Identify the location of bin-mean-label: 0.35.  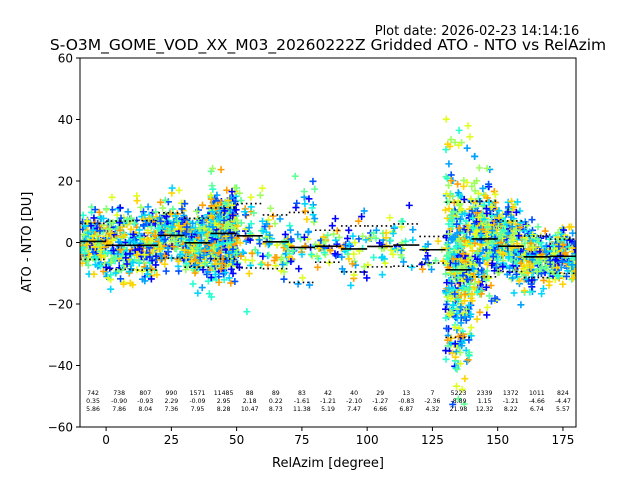
(93, 401).